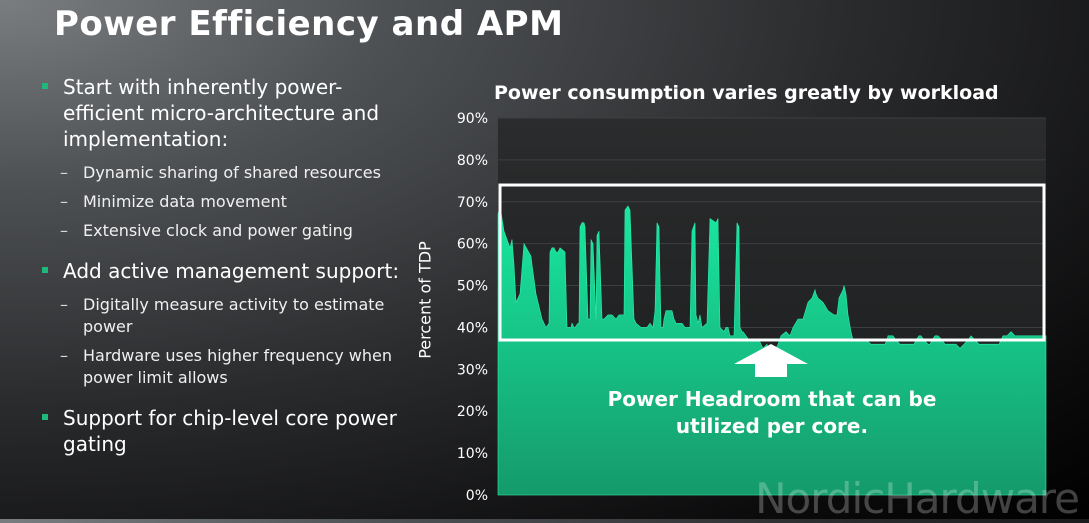  Describe the element at coordinates (472, 119) in the screenshot. I see `y-tick-label: 90%` at that location.